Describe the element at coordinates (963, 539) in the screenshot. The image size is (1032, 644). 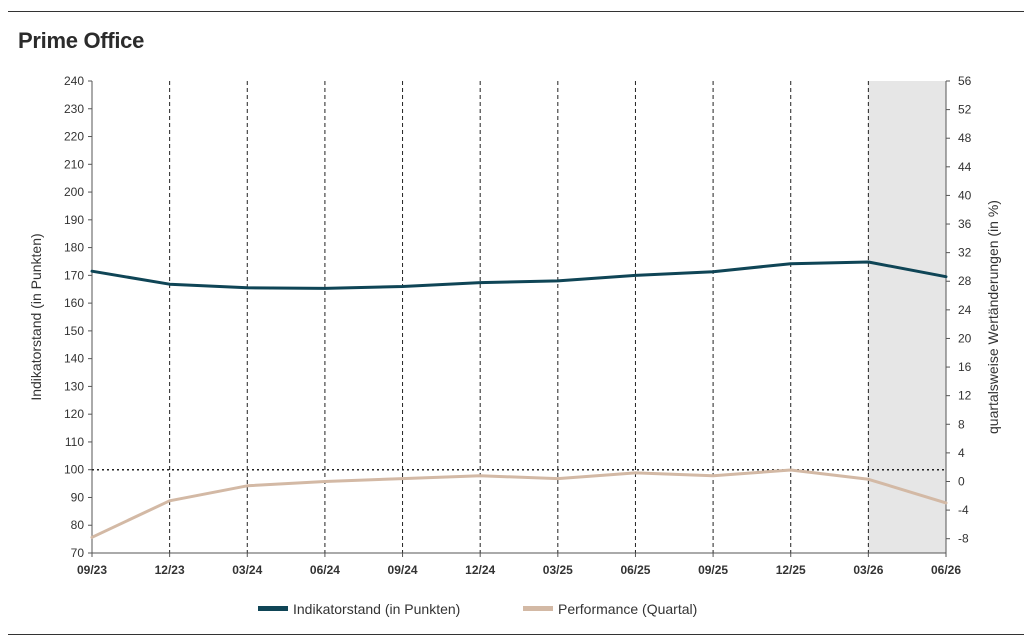
I see `right-axis-tick-label: -8` at that location.